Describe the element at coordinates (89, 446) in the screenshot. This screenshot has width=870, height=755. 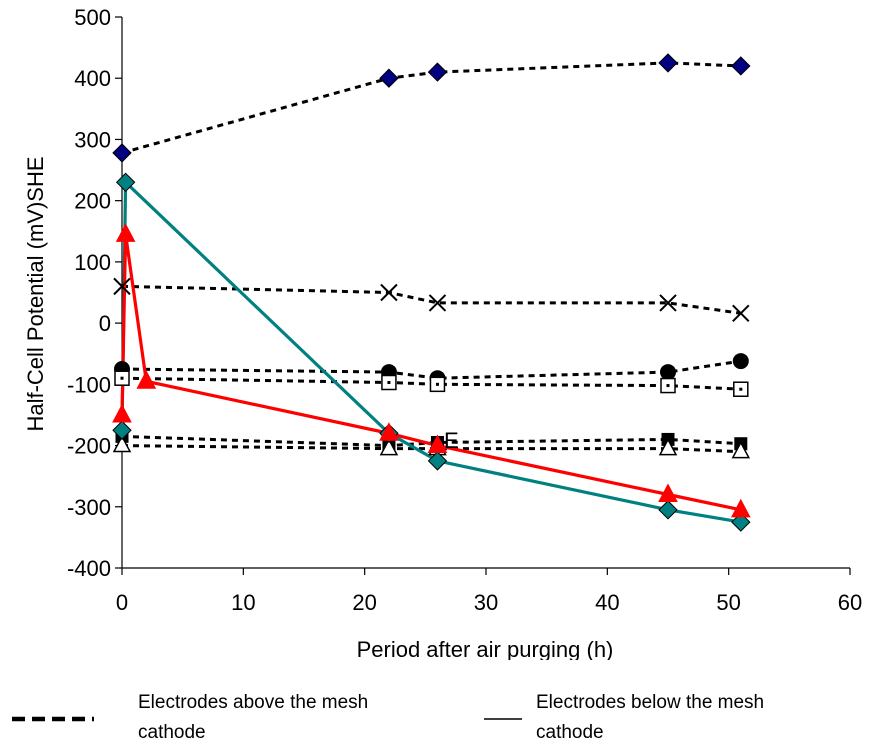
I see `y-tick-label: -200` at that location.